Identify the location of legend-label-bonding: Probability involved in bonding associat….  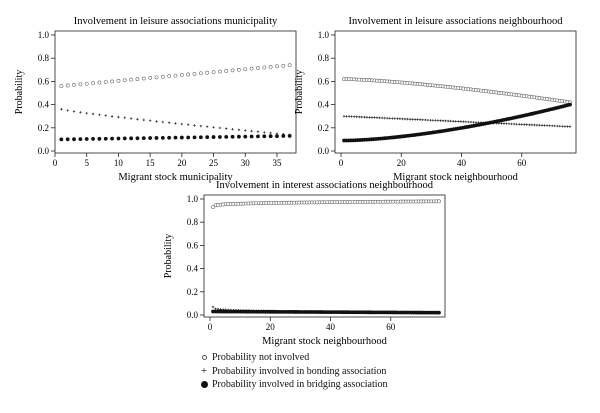
(299, 371).